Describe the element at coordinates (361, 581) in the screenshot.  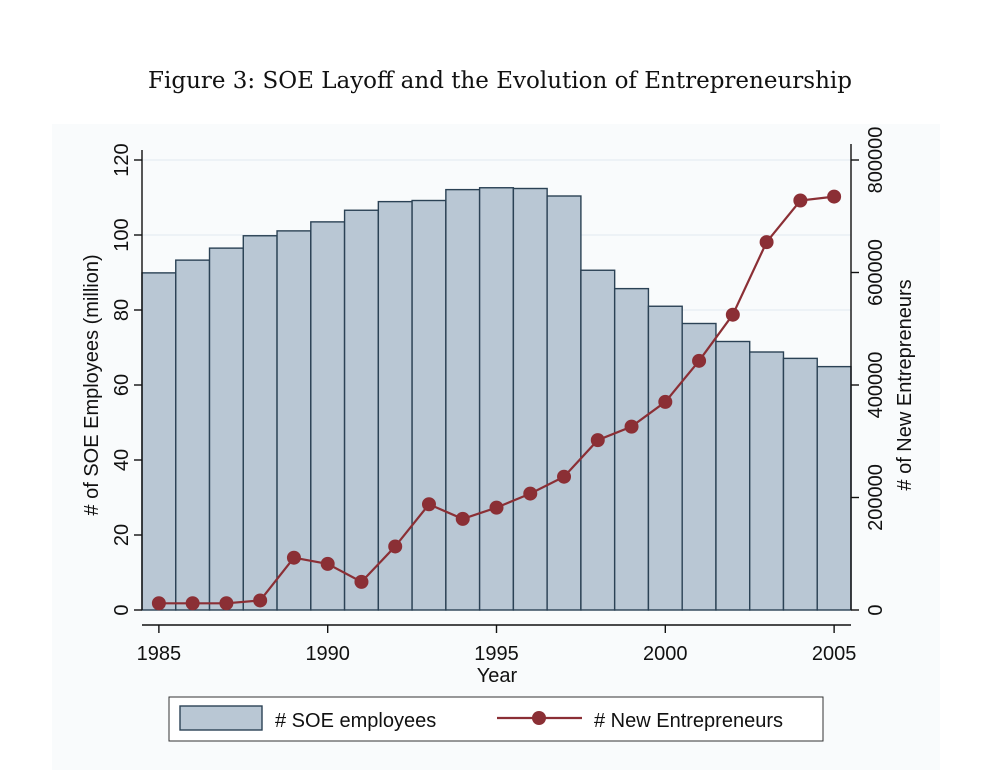
I see `point-1991` at that location.